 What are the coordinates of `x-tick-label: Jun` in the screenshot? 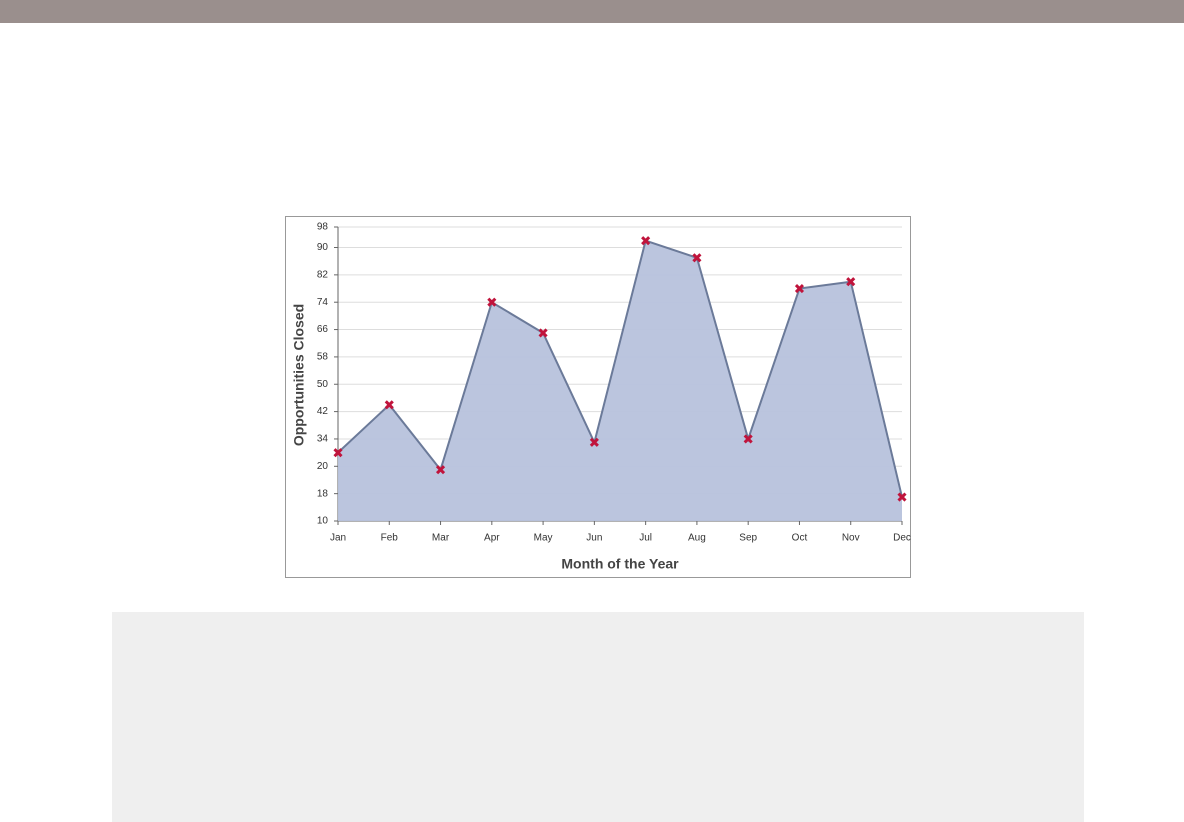 It's located at (594, 538).